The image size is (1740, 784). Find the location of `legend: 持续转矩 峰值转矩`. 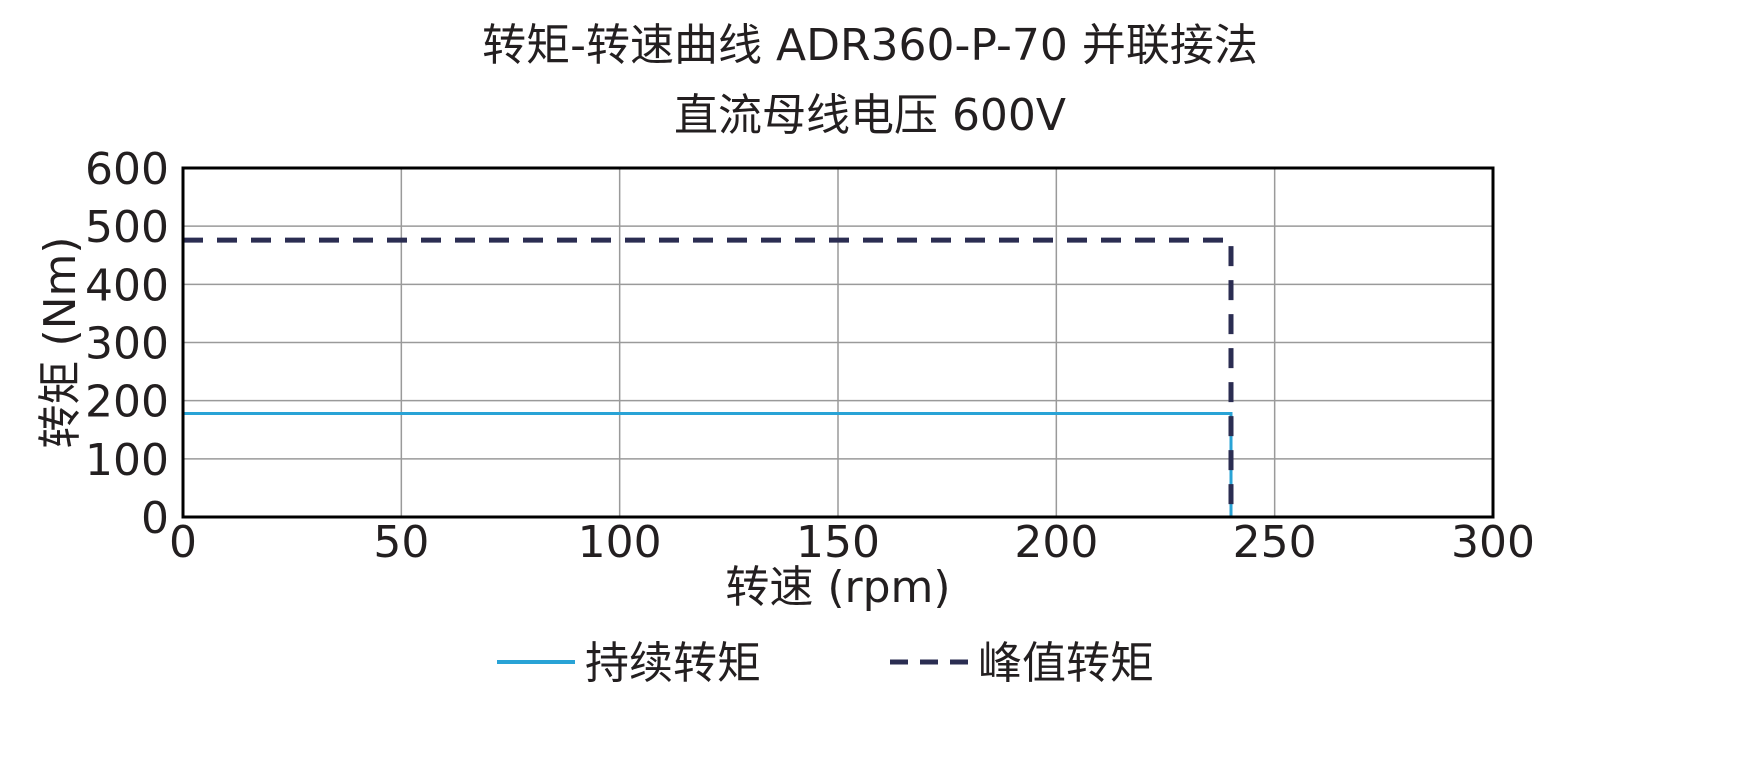

legend: 持续转矩 峰值转矩 is located at coordinates (825, 663).